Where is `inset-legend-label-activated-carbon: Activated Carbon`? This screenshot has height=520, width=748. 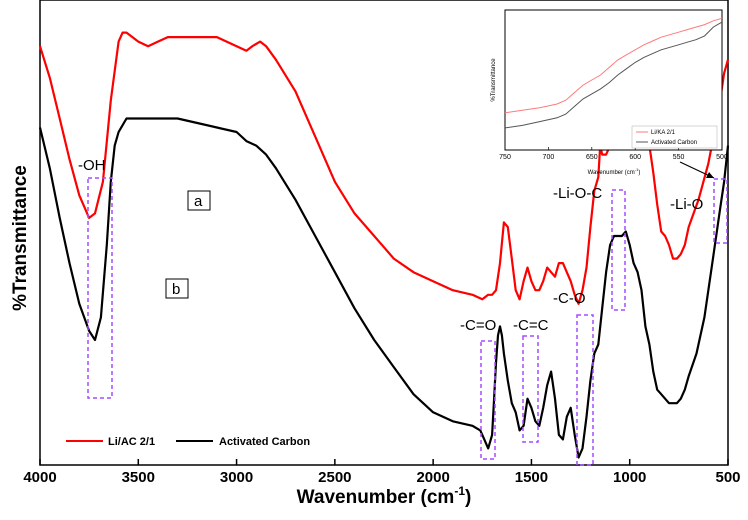 inset-legend-label-activated-carbon: Activated Carbon is located at coordinates (674, 143).